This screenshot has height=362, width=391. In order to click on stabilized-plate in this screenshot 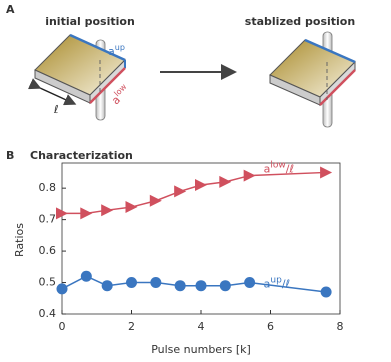, I will do `click(312, 79)`.